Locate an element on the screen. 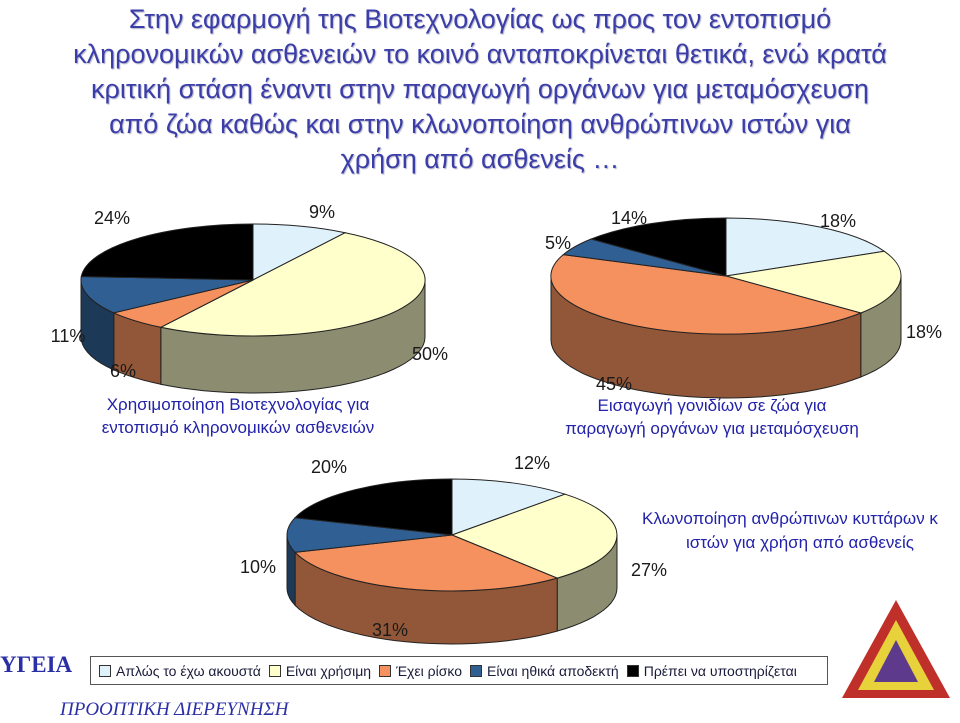 This screenshot has width=960, height=723. legend-item: Είναι χρήσιμη is located at coordinates (320, 670).